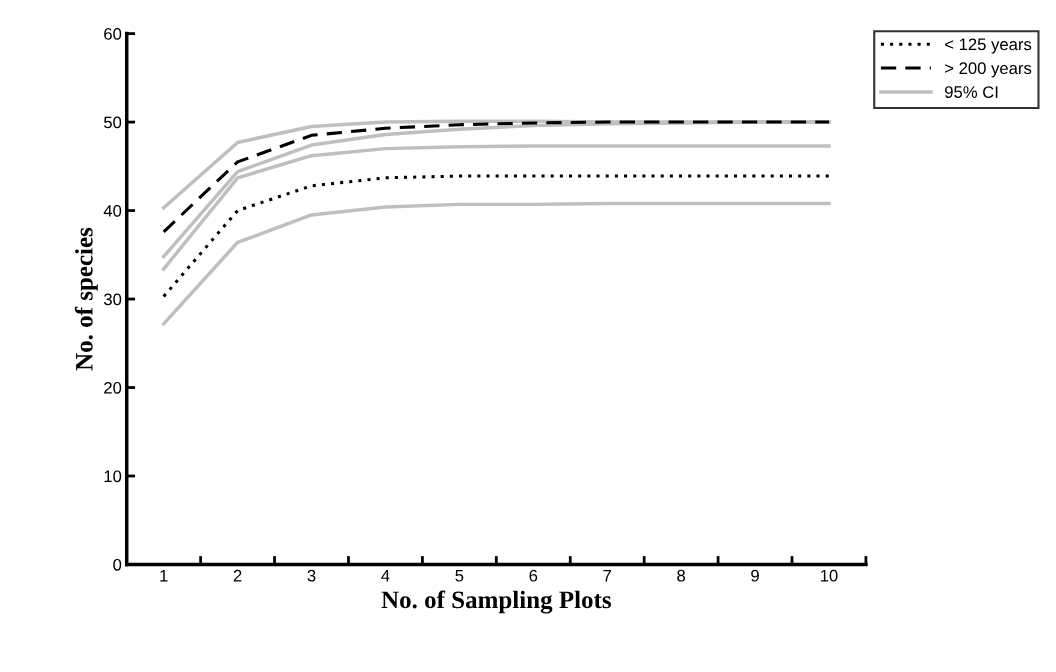  Describe the element at coordinates (607, 575) in the screenshot. I see `x-tick-label: 7` at that location.